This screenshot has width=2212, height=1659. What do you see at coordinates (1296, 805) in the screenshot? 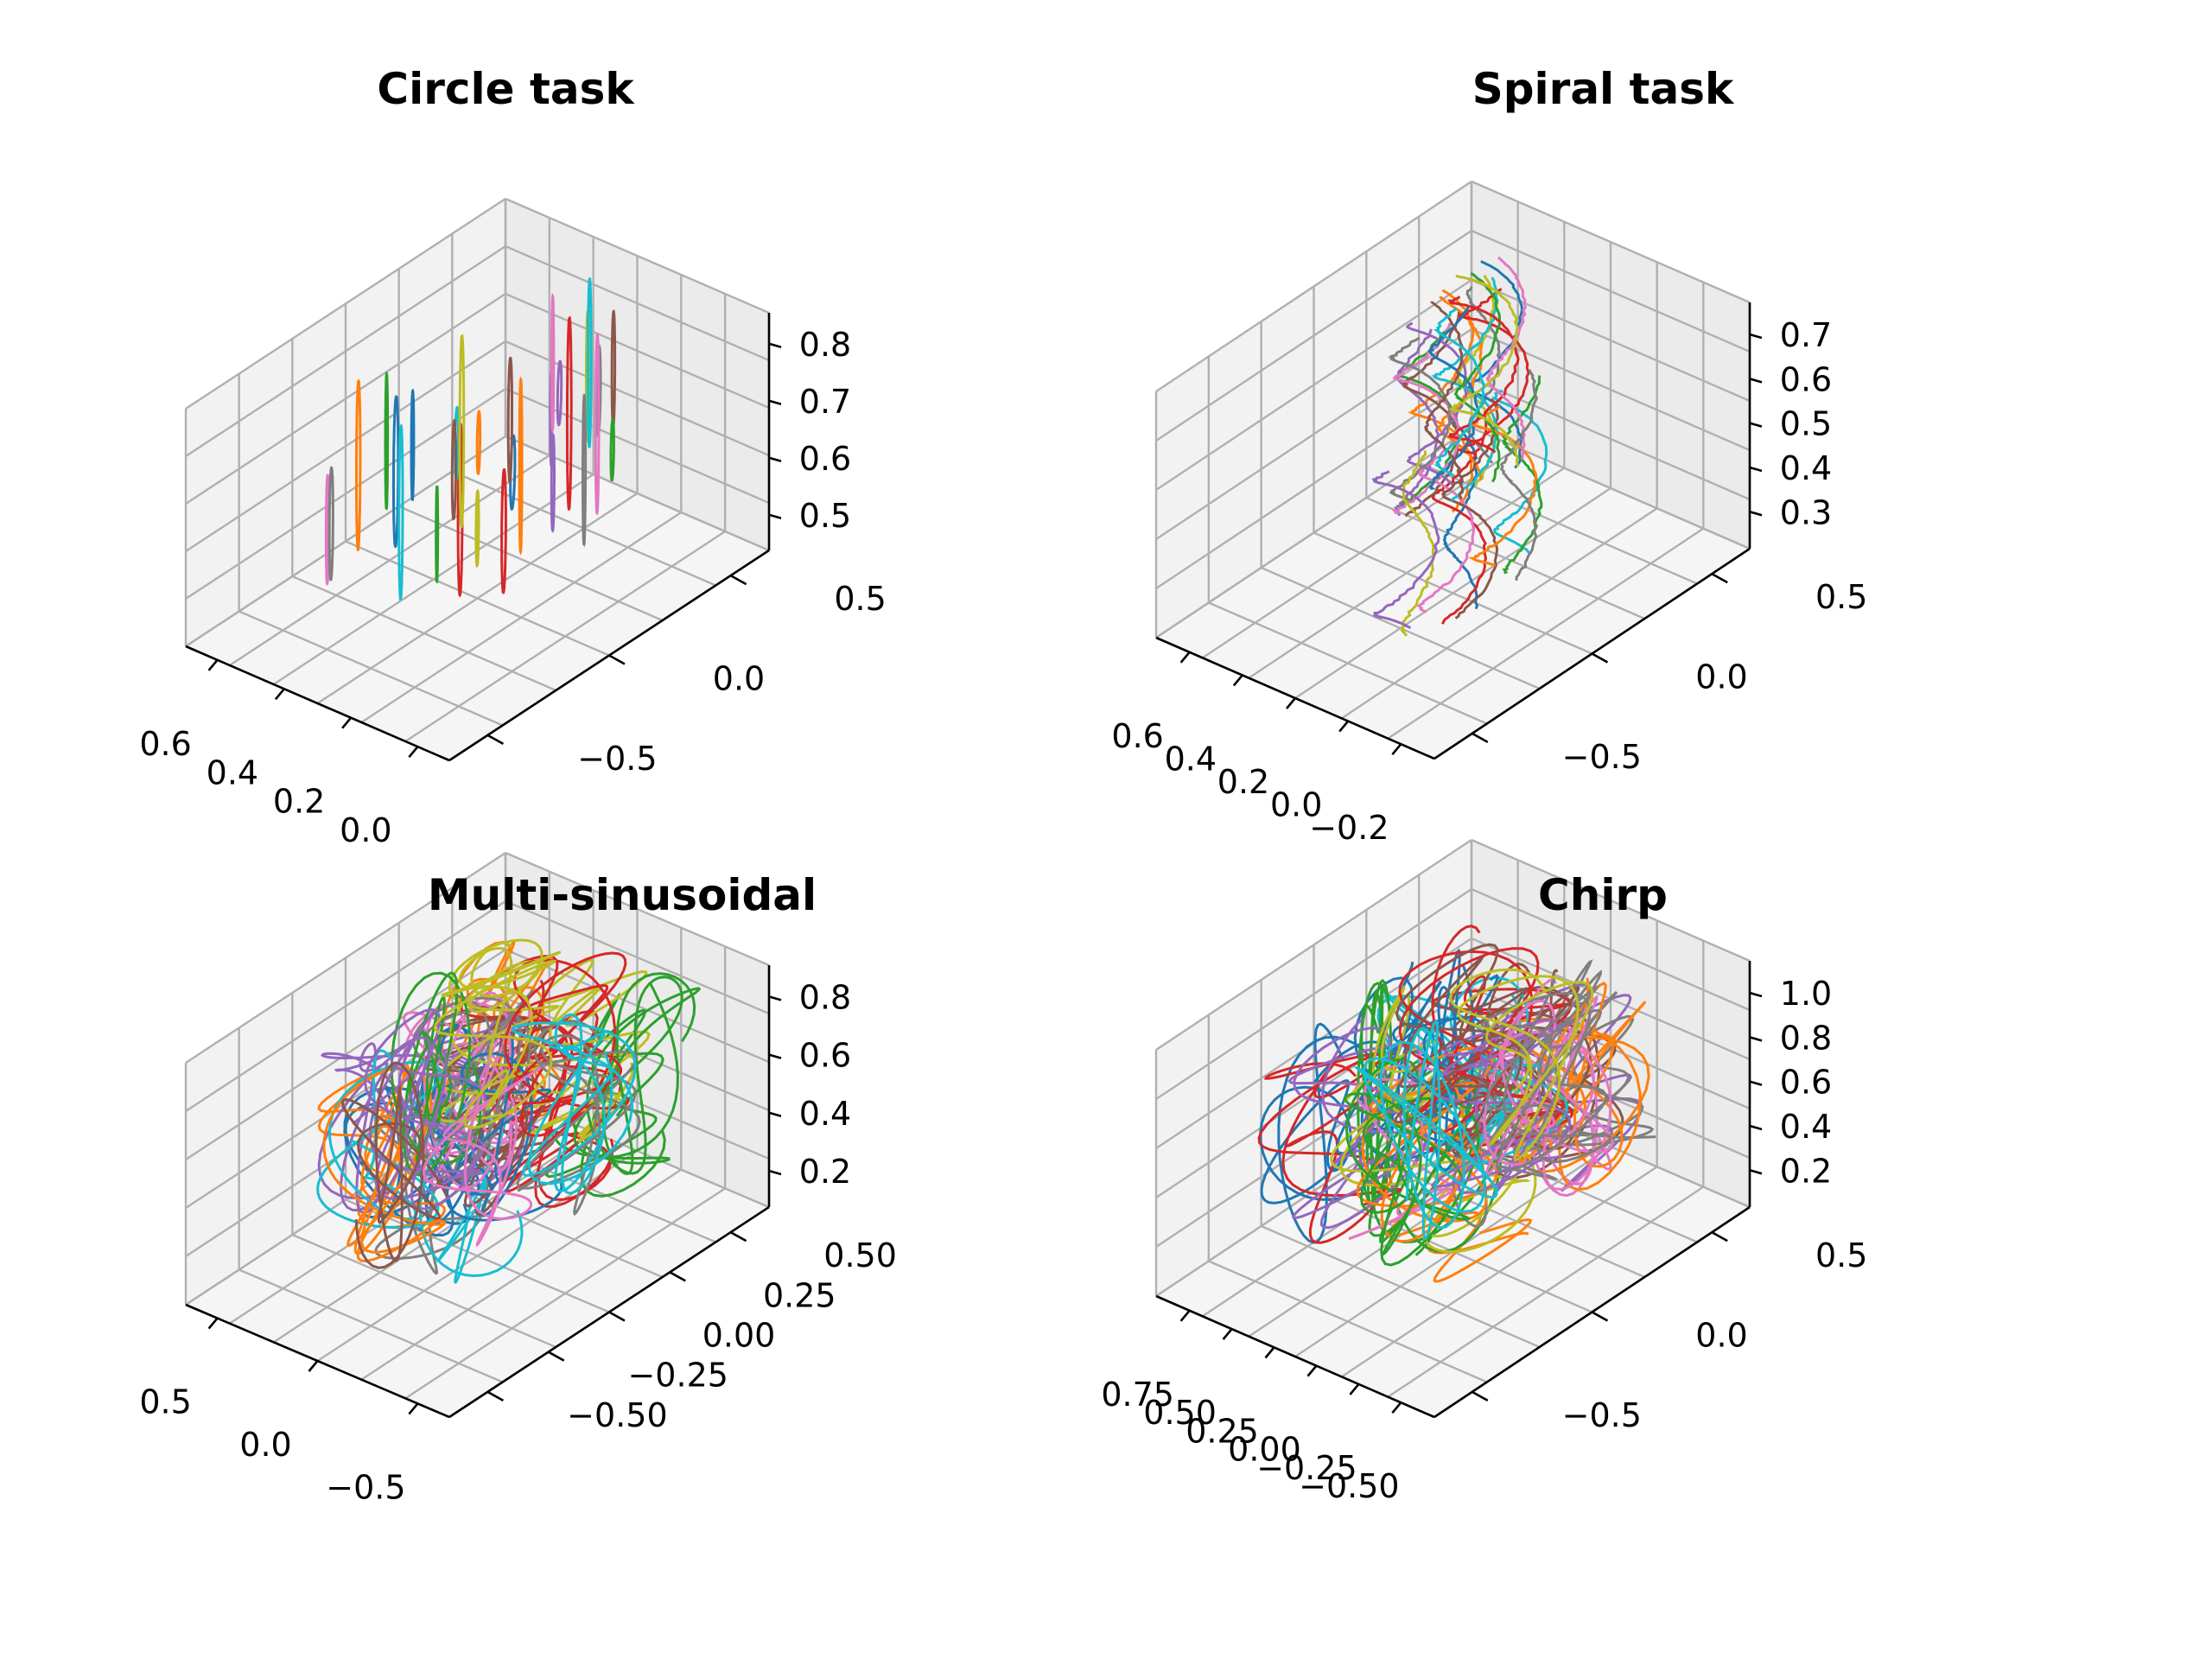
I see `x-tick-label: 0.0` at bounding box center [1296, 805].